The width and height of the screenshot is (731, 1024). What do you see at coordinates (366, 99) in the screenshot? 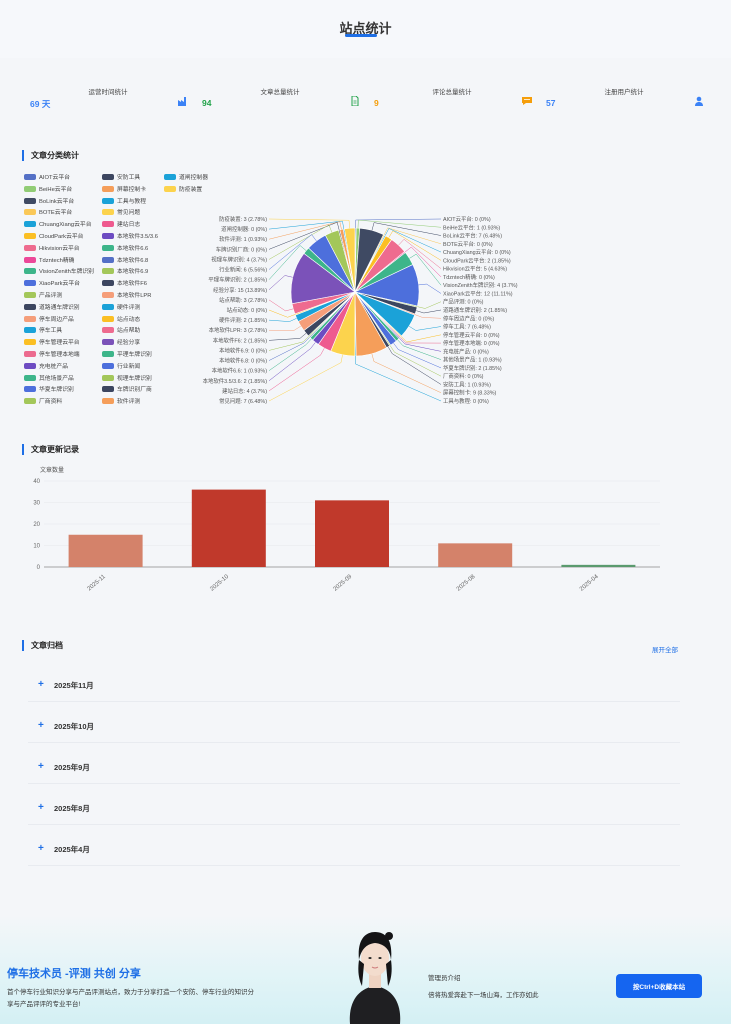
I see `stats-row: 运营时间统计 69 天 文章总量统计 94 评论总量统计 9 注册用户统计 57` at bounding box center [366, 99].